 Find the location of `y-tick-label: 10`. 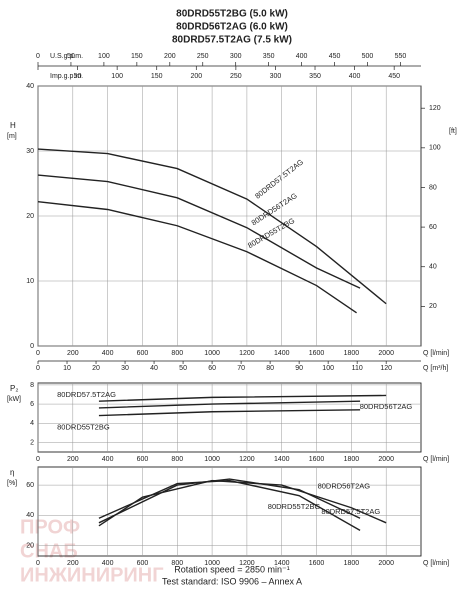

y-tick-label: 10 is located at coordinates (30, 281).